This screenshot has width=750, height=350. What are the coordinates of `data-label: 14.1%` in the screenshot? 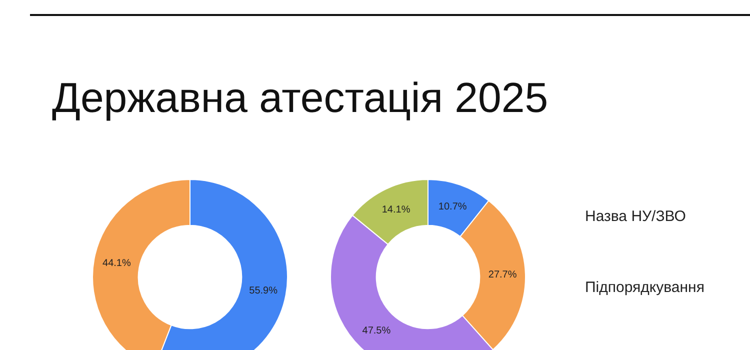 It's located at (396, 210).